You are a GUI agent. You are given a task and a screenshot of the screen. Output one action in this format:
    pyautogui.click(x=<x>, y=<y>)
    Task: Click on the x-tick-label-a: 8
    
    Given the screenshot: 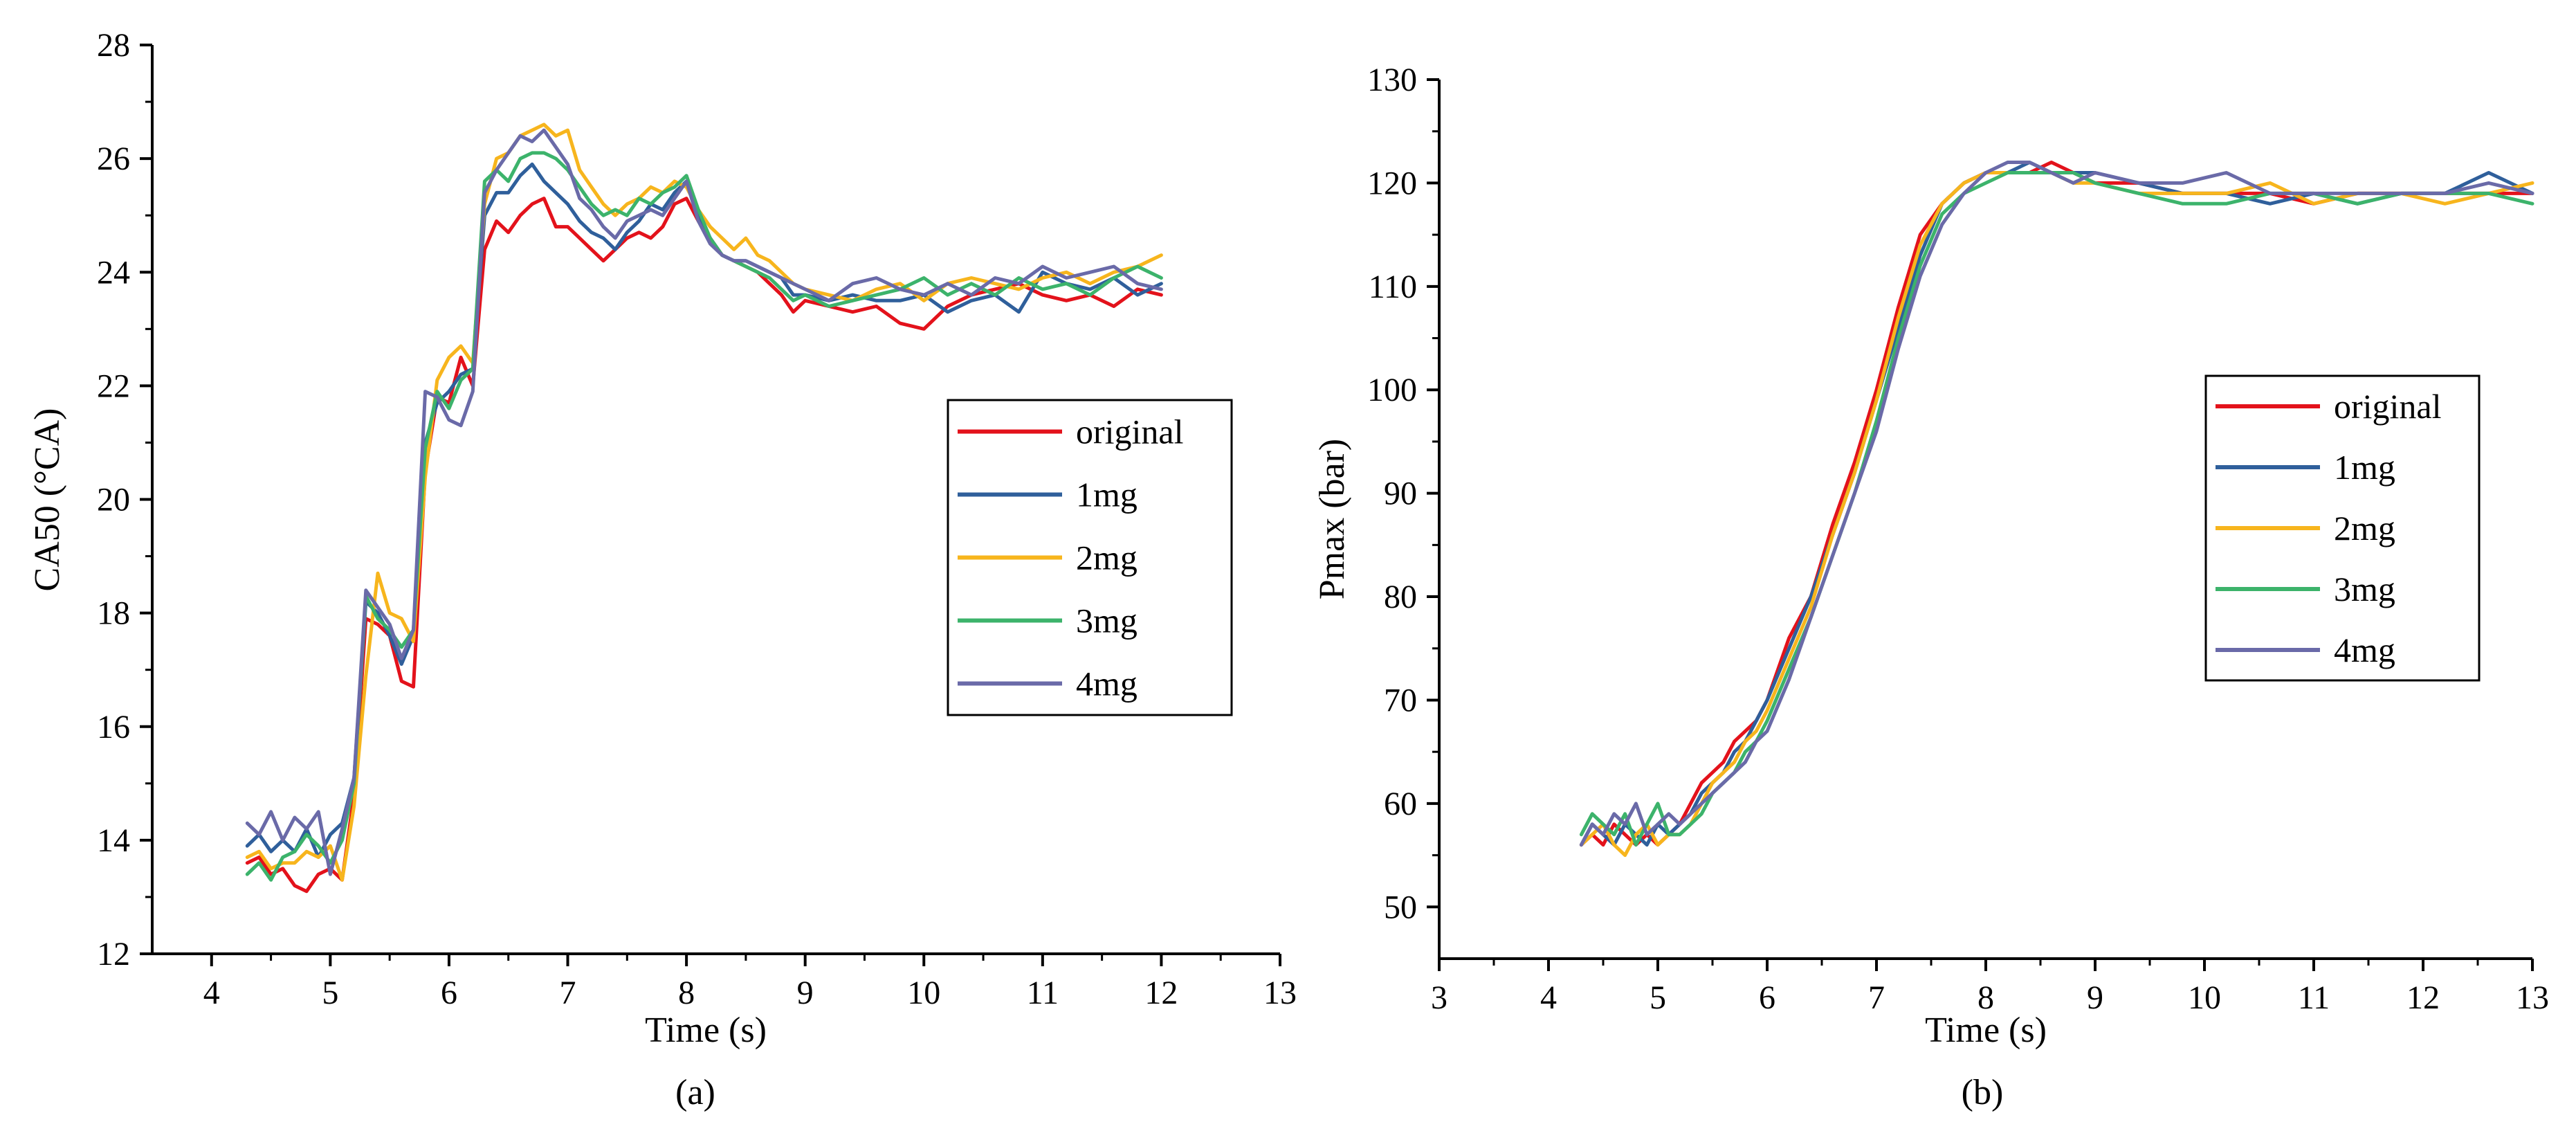 What is the action you would take?
    pyautogui.click(x=686, y=993)
    